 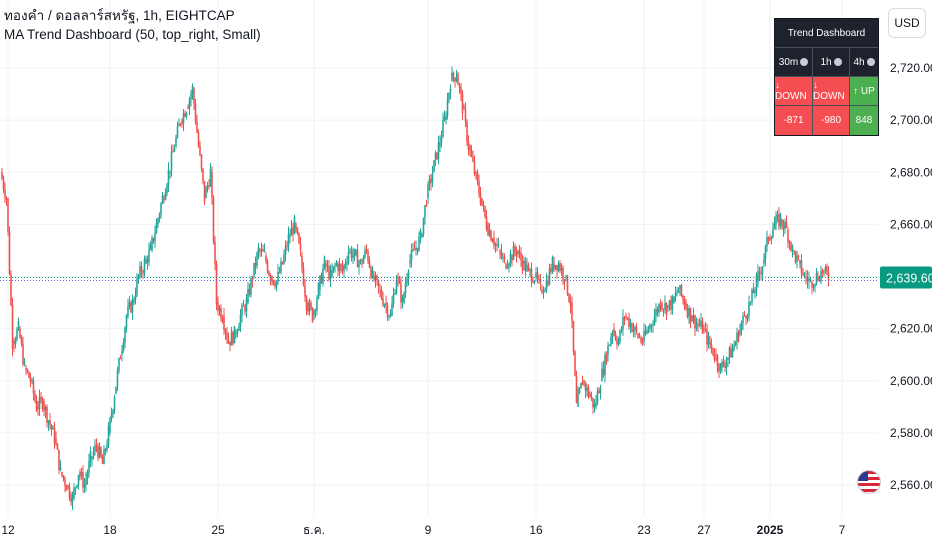 What do you see at coordinates (314, 530) in the screenshot?
I see `x-tick-label: ธ.ค.` at bounding box center [314, 530].